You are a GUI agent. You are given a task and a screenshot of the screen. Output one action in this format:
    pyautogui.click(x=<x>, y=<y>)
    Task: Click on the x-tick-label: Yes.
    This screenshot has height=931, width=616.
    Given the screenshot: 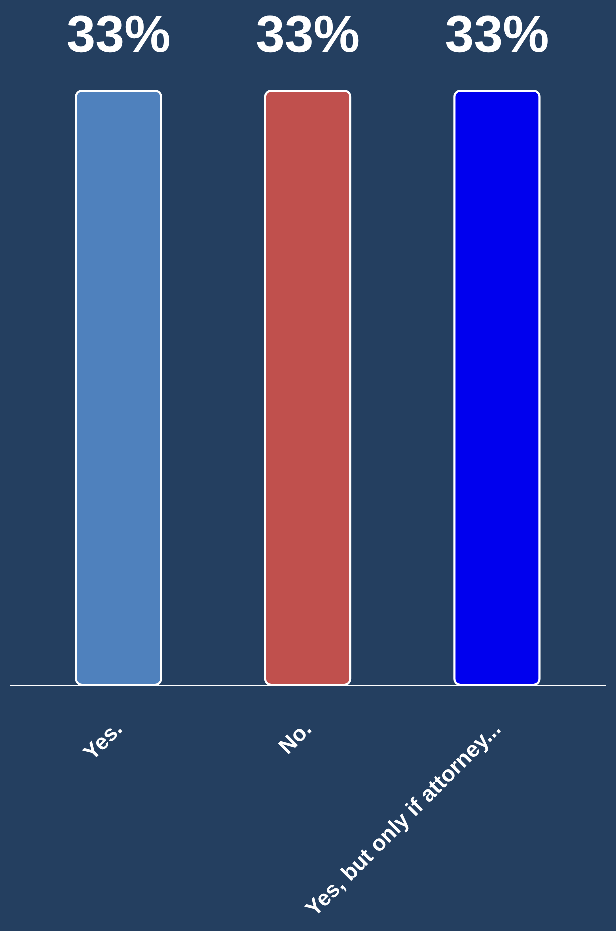 What is the action you would take?
    pyautogui.click(x=103, y=741)
    